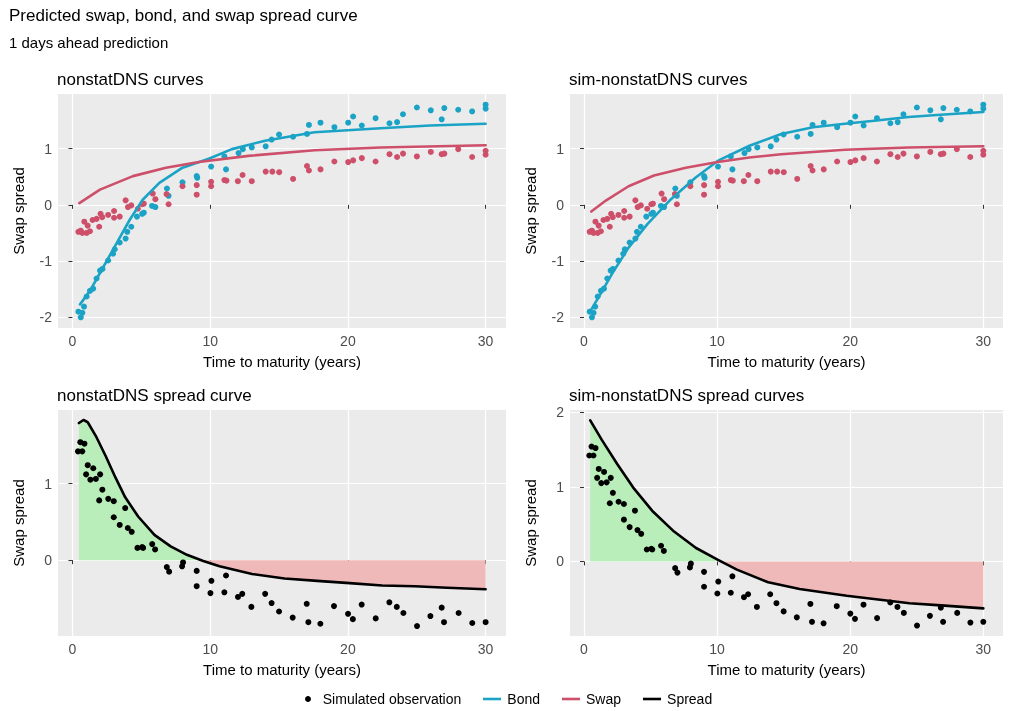 This screenshot has width=1009, height=711. I want to click on legend-label: Simulated observation, so click(392, 699).